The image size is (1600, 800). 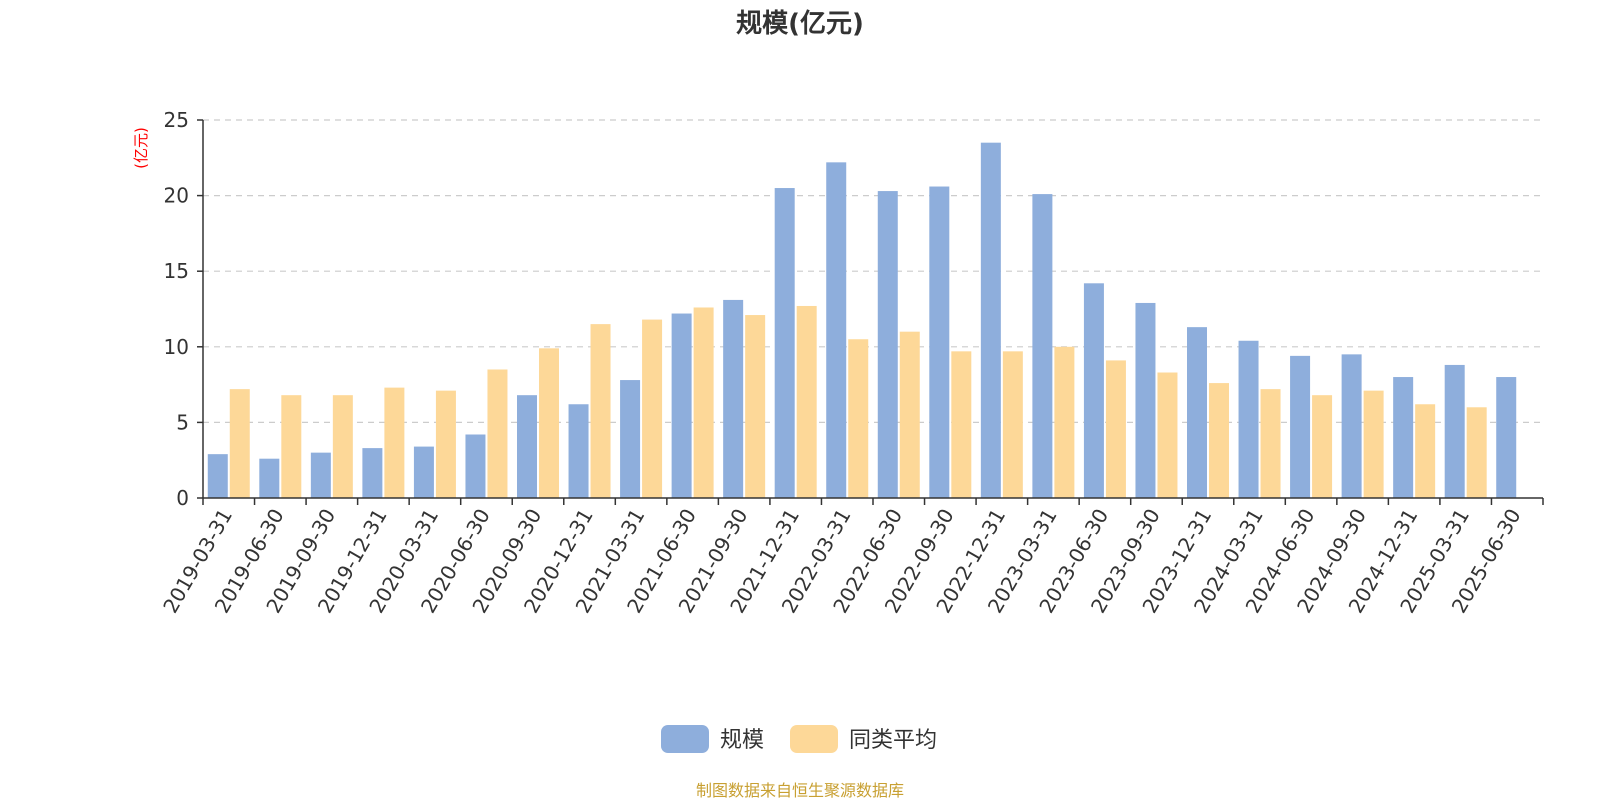 I want to click on y-tick-label: 10, so click(x=176, y=347).